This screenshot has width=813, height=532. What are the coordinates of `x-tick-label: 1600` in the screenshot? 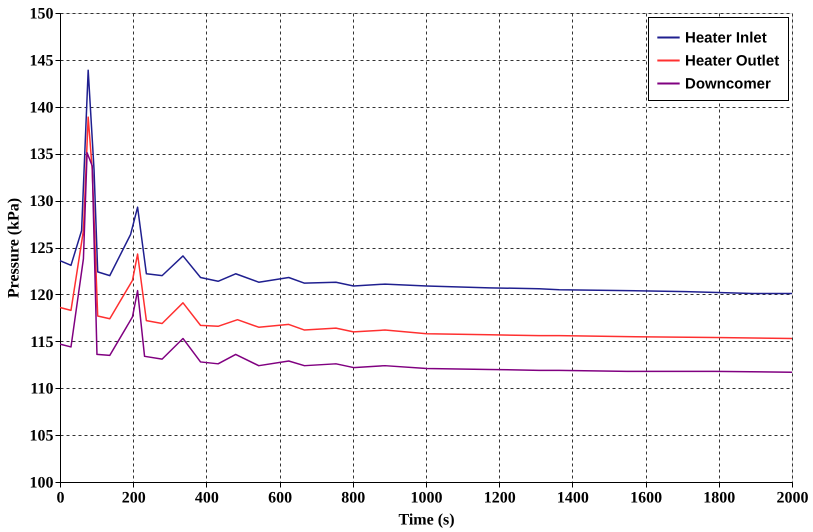 It's located at (646, 498).